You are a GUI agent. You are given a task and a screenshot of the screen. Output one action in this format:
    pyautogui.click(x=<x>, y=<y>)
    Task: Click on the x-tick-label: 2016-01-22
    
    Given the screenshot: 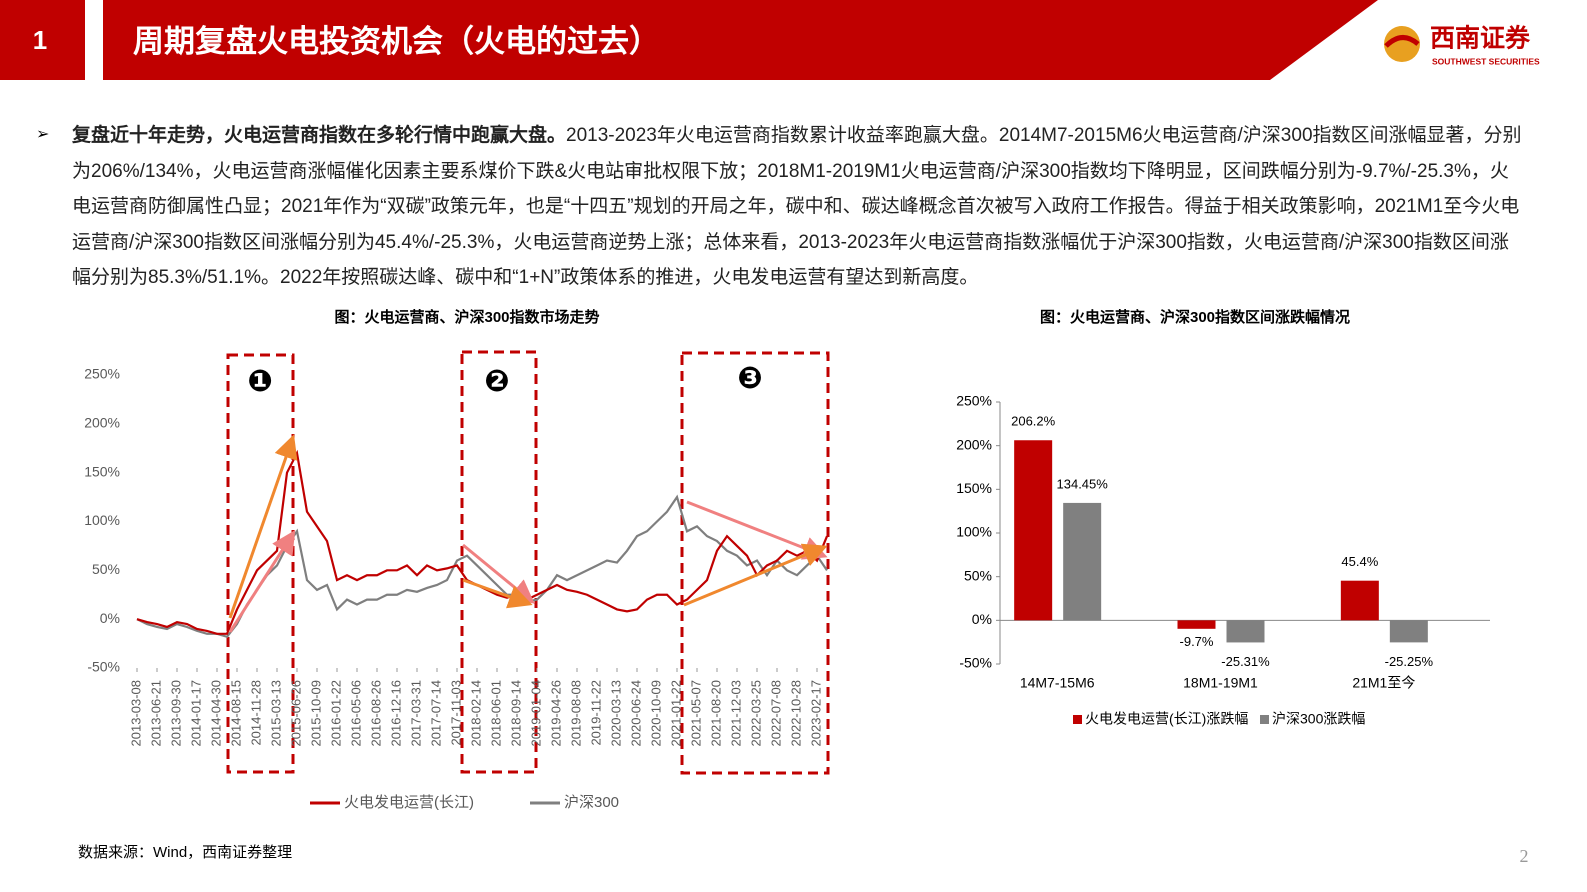 What is the action you would take?
    pyautogui.click(x=335, y=713)
    